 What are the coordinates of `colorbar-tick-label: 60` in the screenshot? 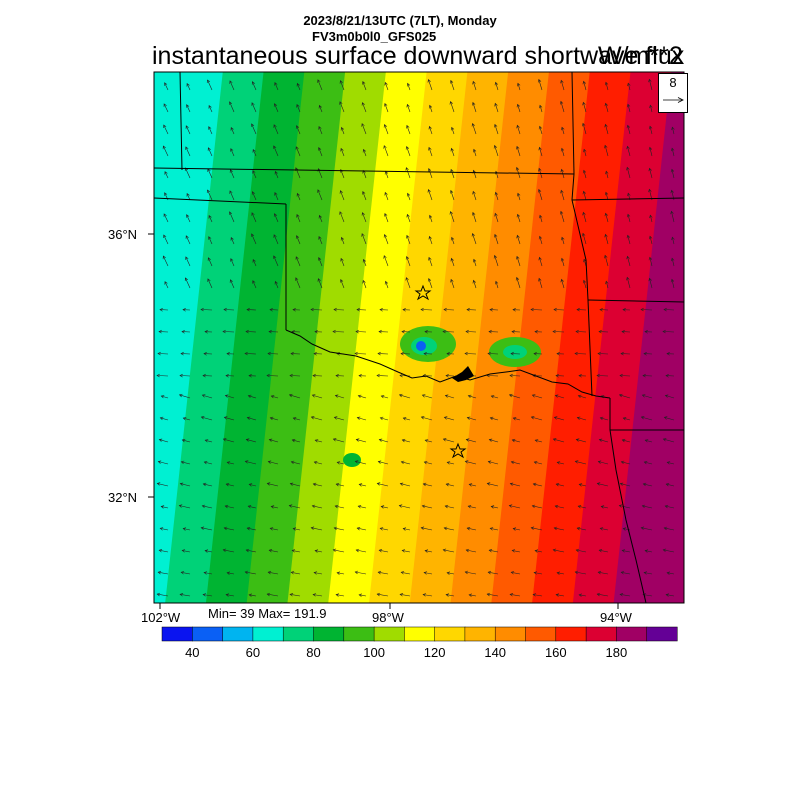 It's located at (253, 652).